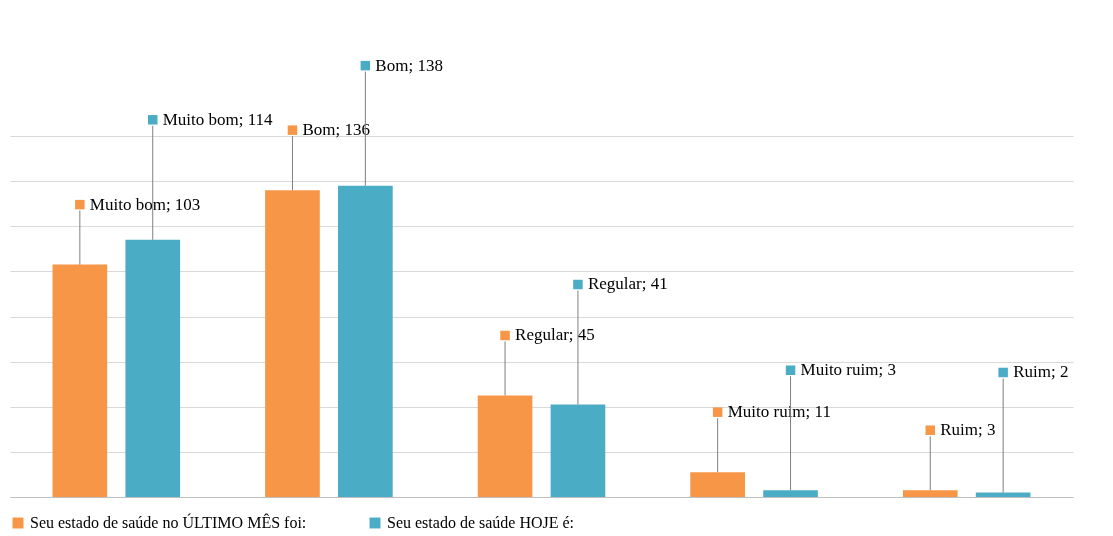  What do you see at coordinates (779, 412) in the screenshot?
I see `data-label: Muito ruim; 11` at bounding box center [779, 412].